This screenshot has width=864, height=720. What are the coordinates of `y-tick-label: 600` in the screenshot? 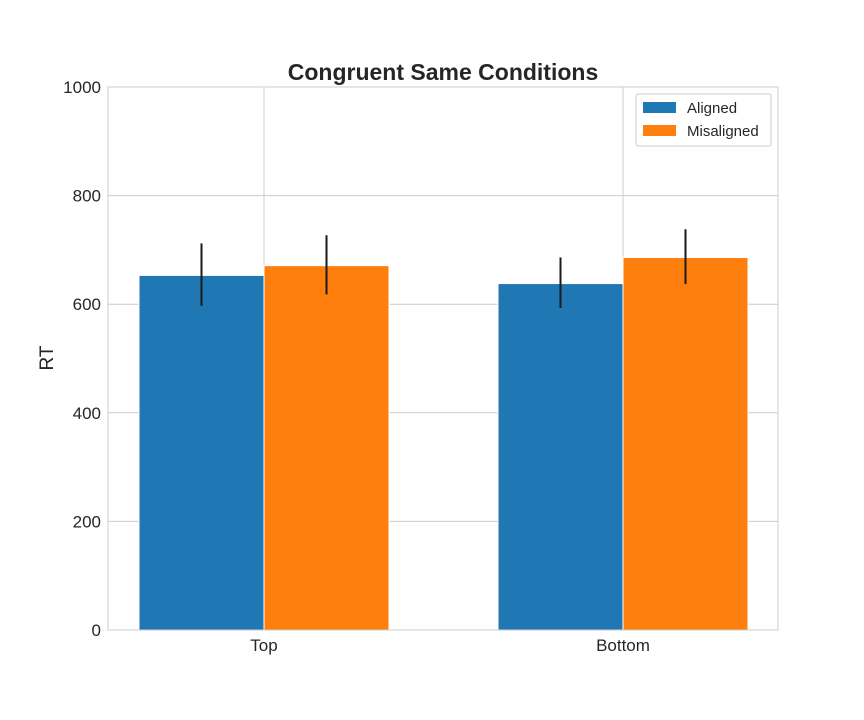 It's located at (87, 304).